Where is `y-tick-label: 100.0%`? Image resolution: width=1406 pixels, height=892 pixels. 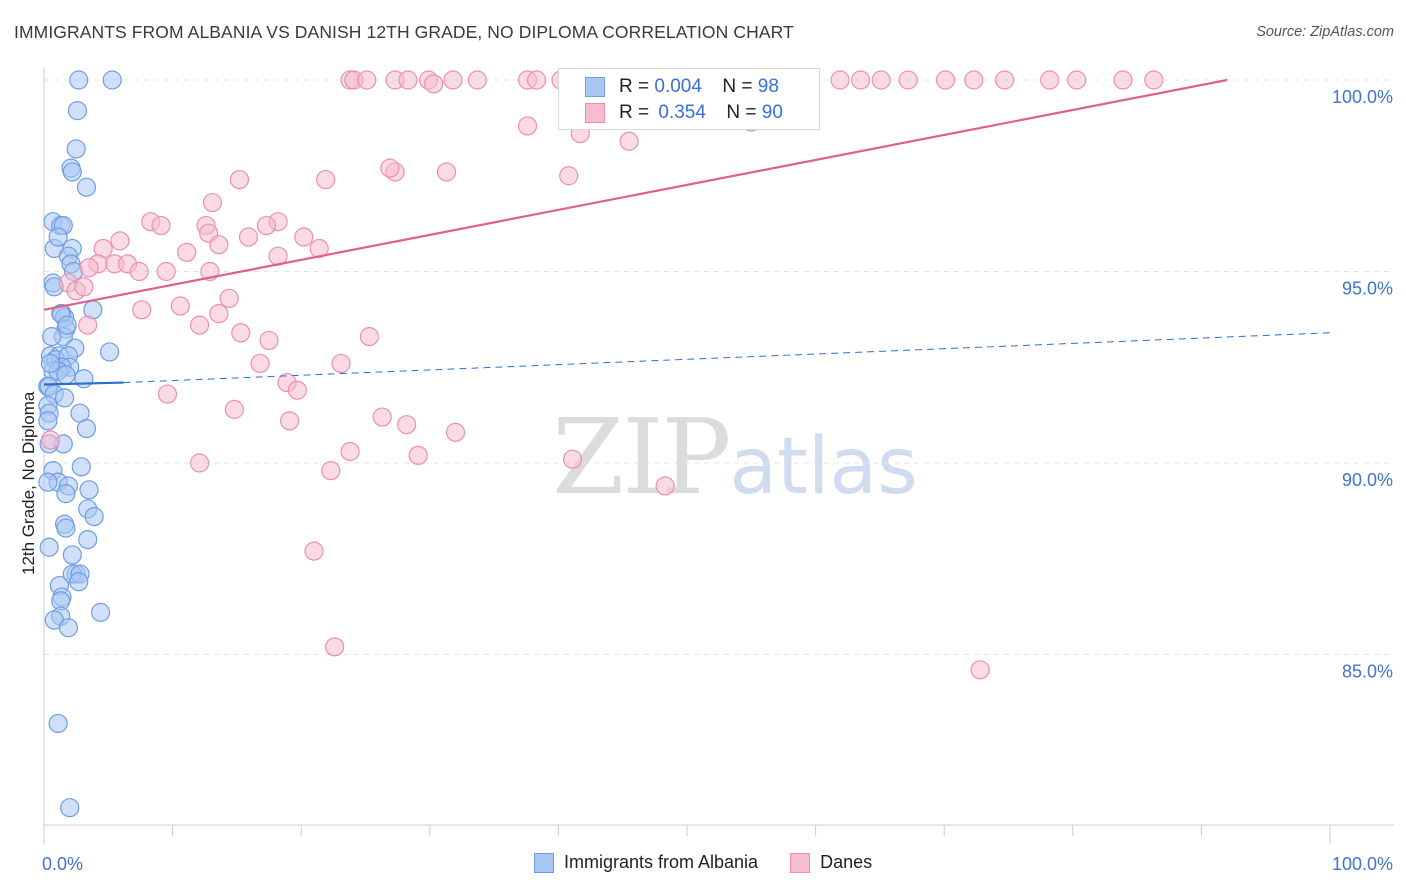
y-tick-label: 100.0% is located at coordinates (1362, 97).